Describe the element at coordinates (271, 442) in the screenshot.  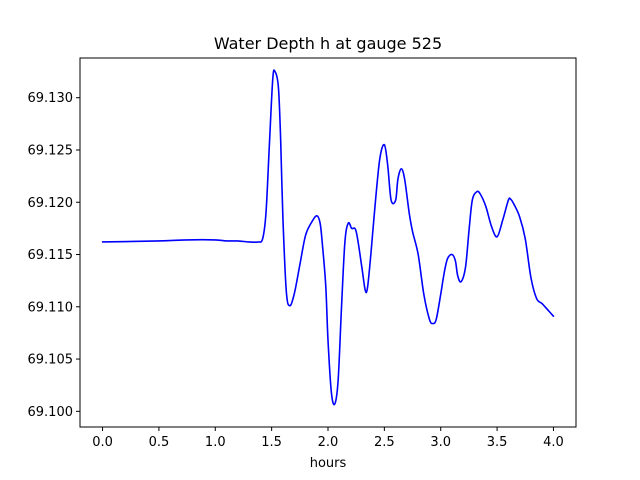
I see `x-tick-label: 1.5` at that location.